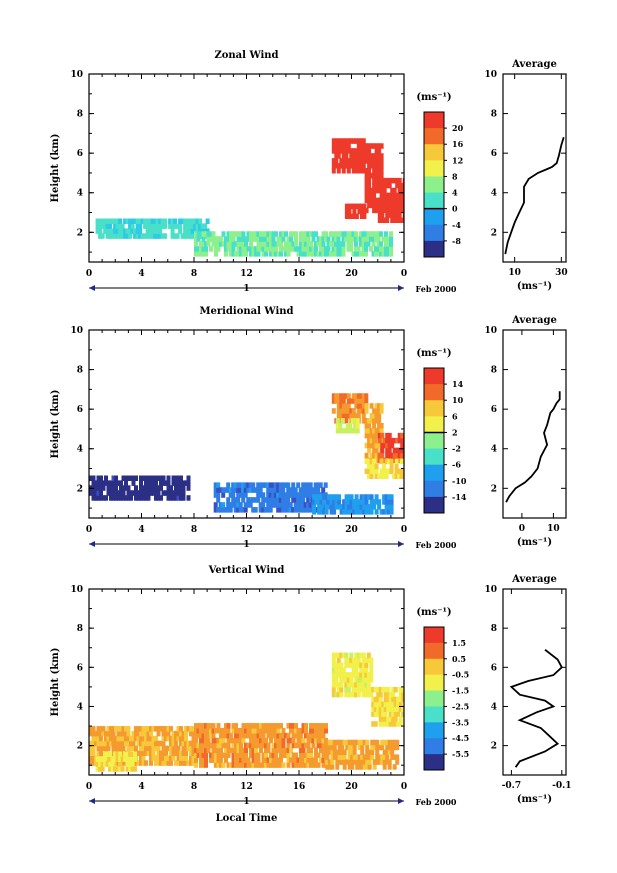 This screenshot has width=617, height=873. What do you see at coordinates (92, 544) in the screenshot?
I see `day-axis-left-arrow` at bounding box center [92, 544].